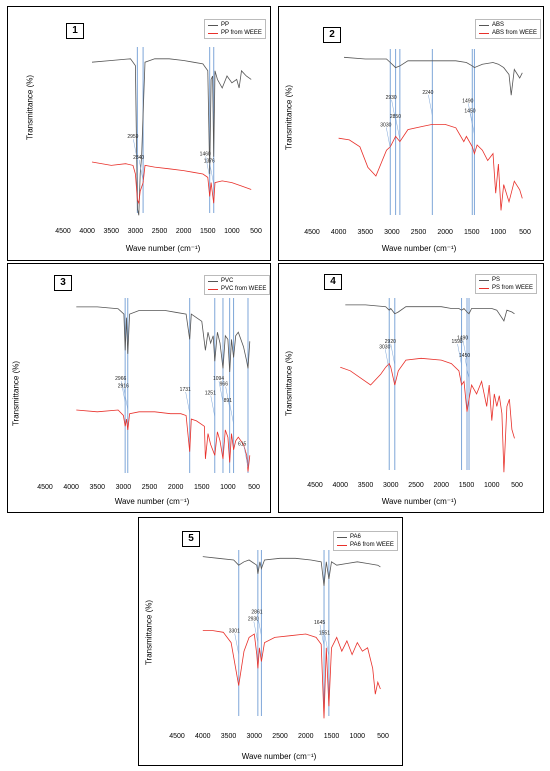 The width and height of the screenshot is (550, 771). What do you see at coordinates (332, 35) in the screenshot?
I see `panel-label: 2` at bounding box center [332, 35].